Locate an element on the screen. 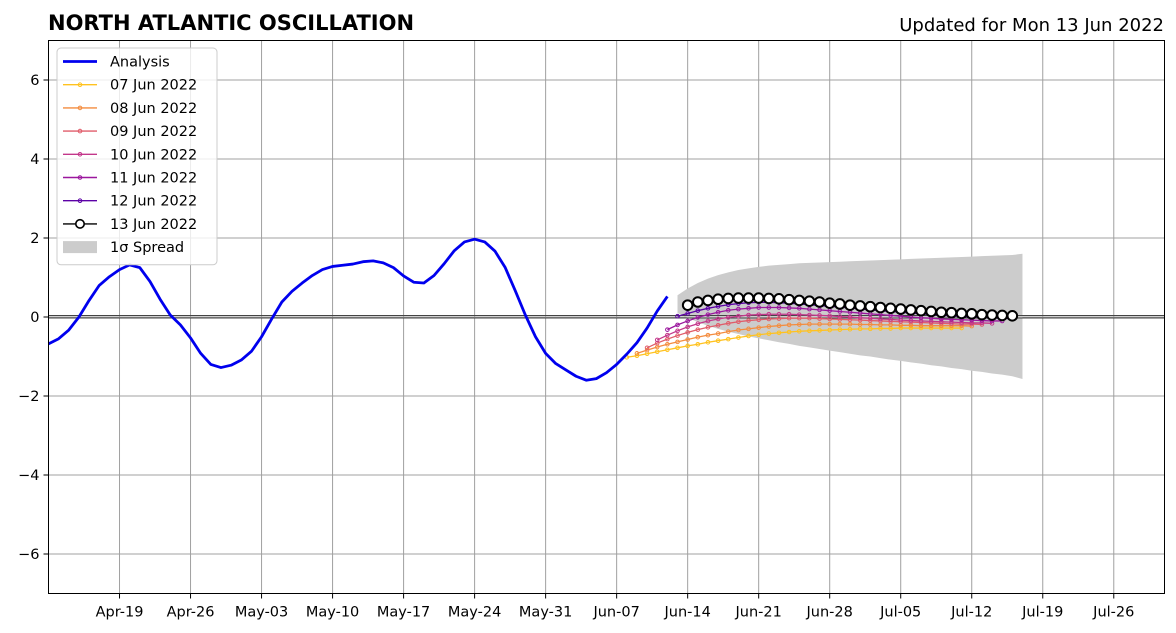 The image size is (1176, 633). legend-label: 09 Jun 2022 is located at coordinates (153, 132).